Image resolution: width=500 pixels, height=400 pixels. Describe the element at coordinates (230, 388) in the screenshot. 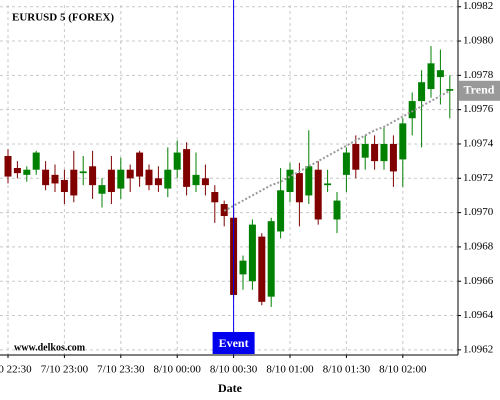

I see `x-axis-label: Date` at that location.